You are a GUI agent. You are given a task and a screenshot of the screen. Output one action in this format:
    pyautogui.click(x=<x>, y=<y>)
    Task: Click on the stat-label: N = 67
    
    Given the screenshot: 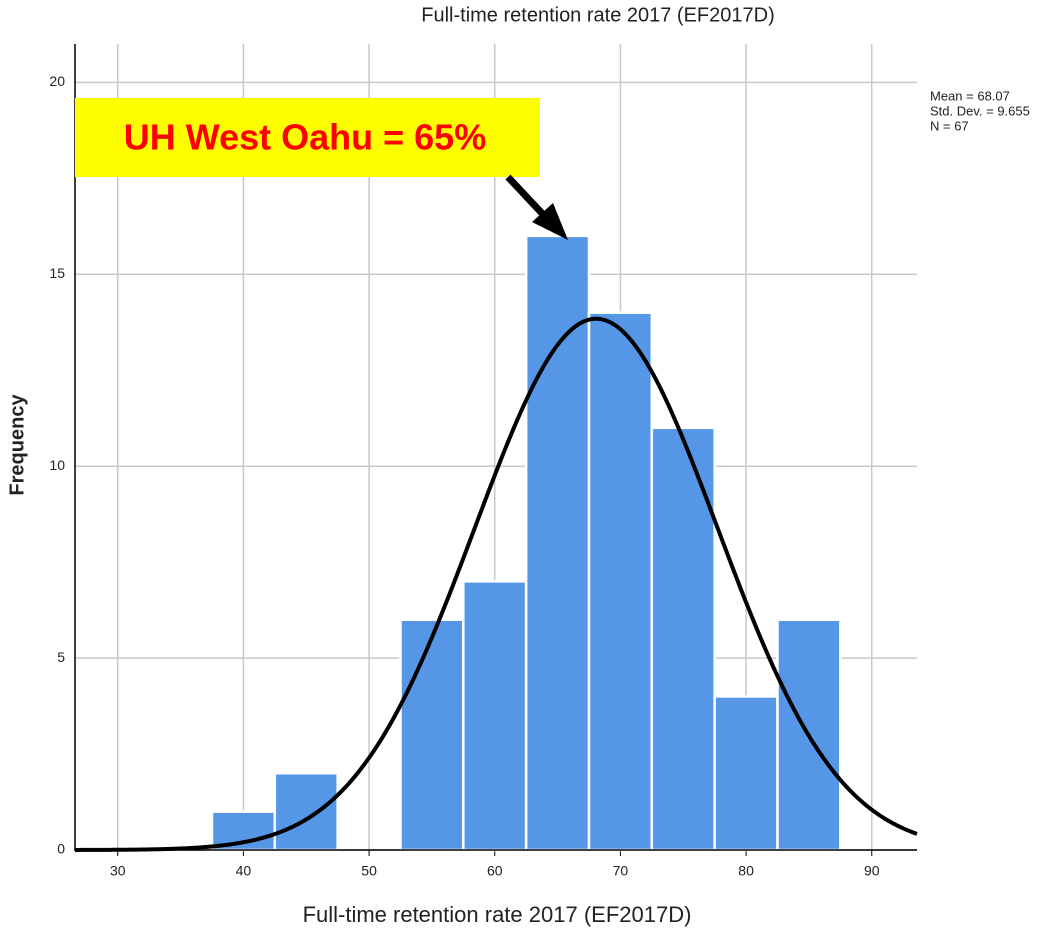 What is the action you would take?
    pyautogui.click(x=949, y=125)
    